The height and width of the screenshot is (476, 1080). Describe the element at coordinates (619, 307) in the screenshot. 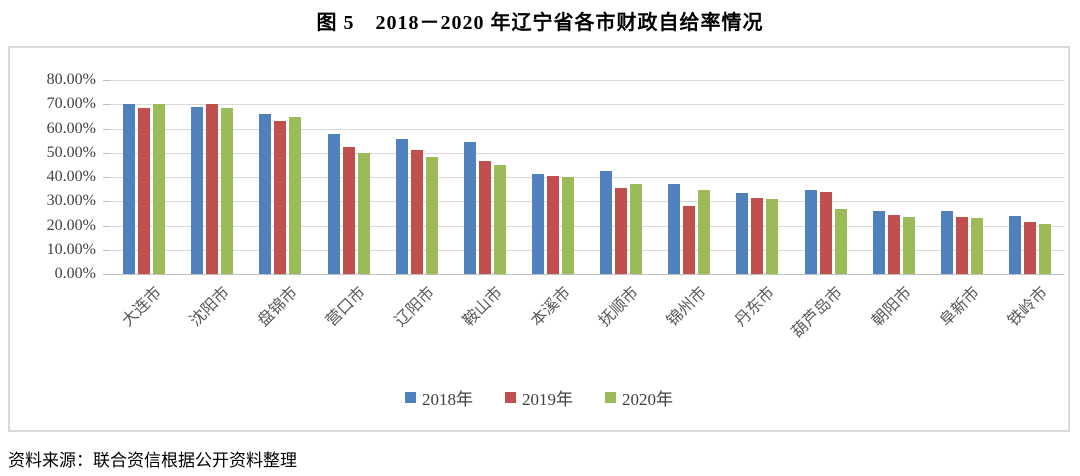

I see `x-tick-label: 抚顺市` at that location.